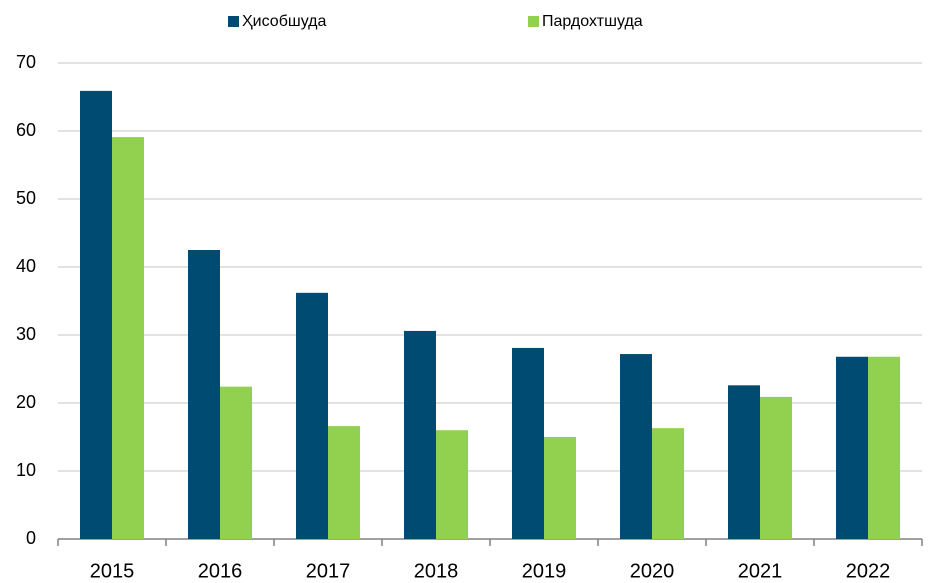 The height and width of the screenshot is (583, 936). I want to click on x-tick-label: 2019, so click(544, 571).